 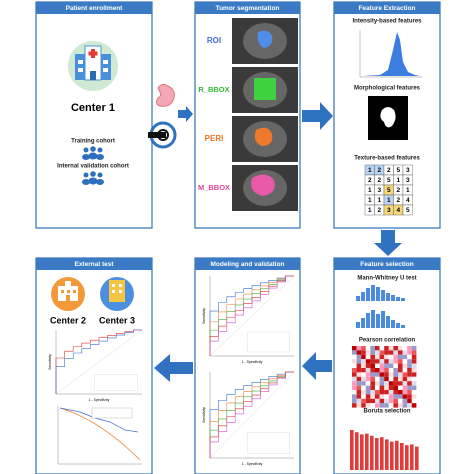 What do you see at coordinates (95, 365) in the screenshot?
I see `roc-plot: 1 - Specificity Sensitivity` at bounding box center [95, 365].